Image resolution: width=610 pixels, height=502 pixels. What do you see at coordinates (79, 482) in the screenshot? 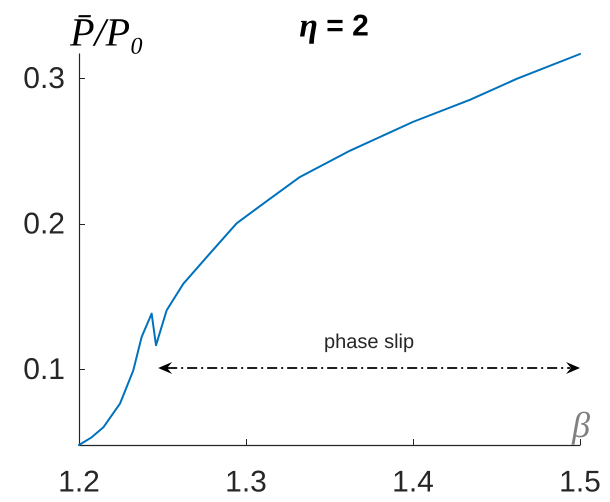
I see `x-tick-label: 1.2` at bounding box center [79, 482].